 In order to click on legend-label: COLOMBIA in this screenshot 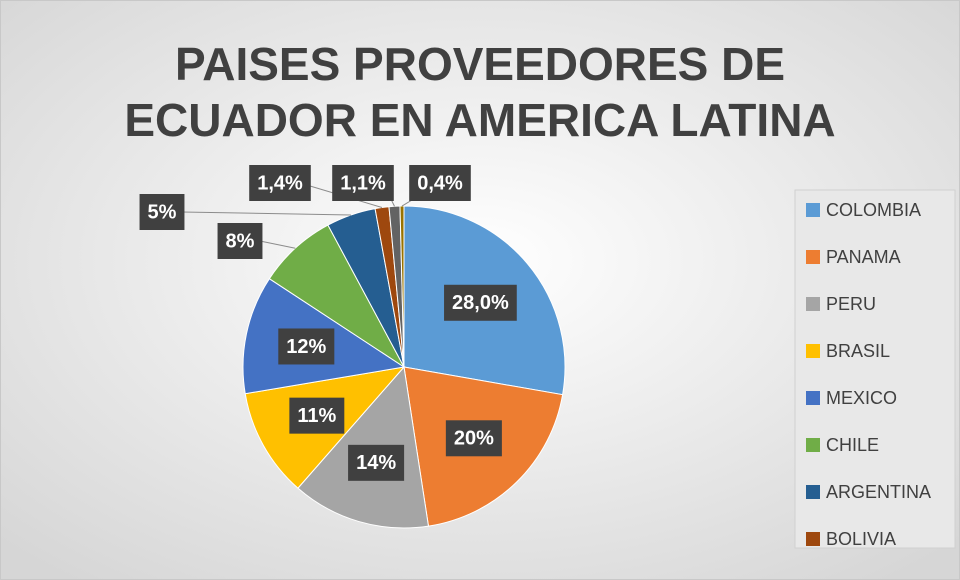, I will do `click(873, 210)`.